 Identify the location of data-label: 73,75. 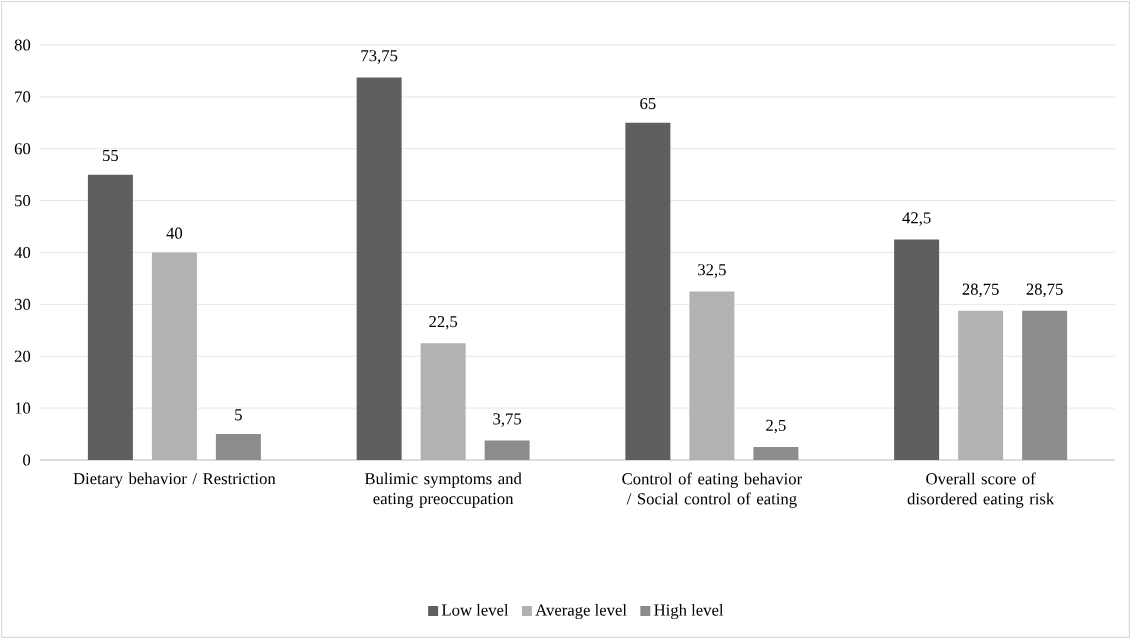
(379, 57).